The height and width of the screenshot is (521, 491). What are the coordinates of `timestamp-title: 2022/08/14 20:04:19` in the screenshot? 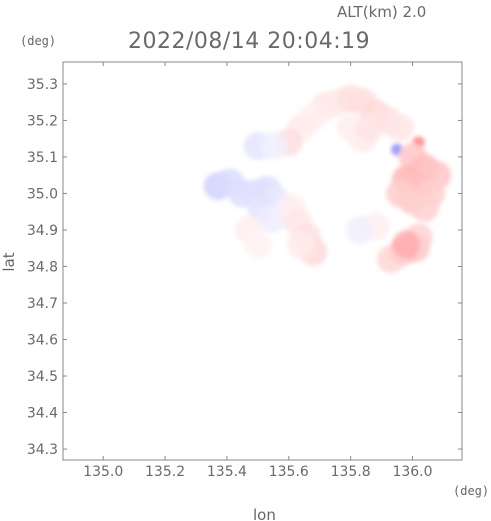 It's located at (249, 41).